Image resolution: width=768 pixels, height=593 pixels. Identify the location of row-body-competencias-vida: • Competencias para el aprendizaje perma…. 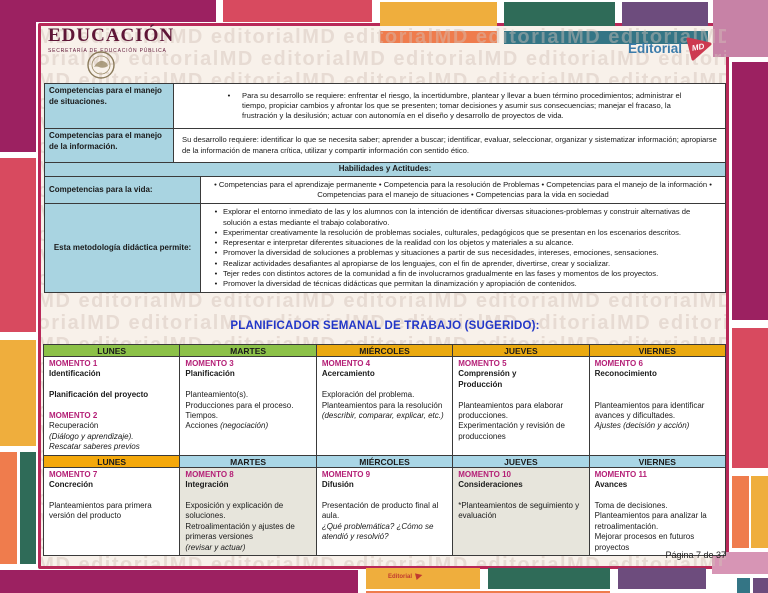
(463, 190).